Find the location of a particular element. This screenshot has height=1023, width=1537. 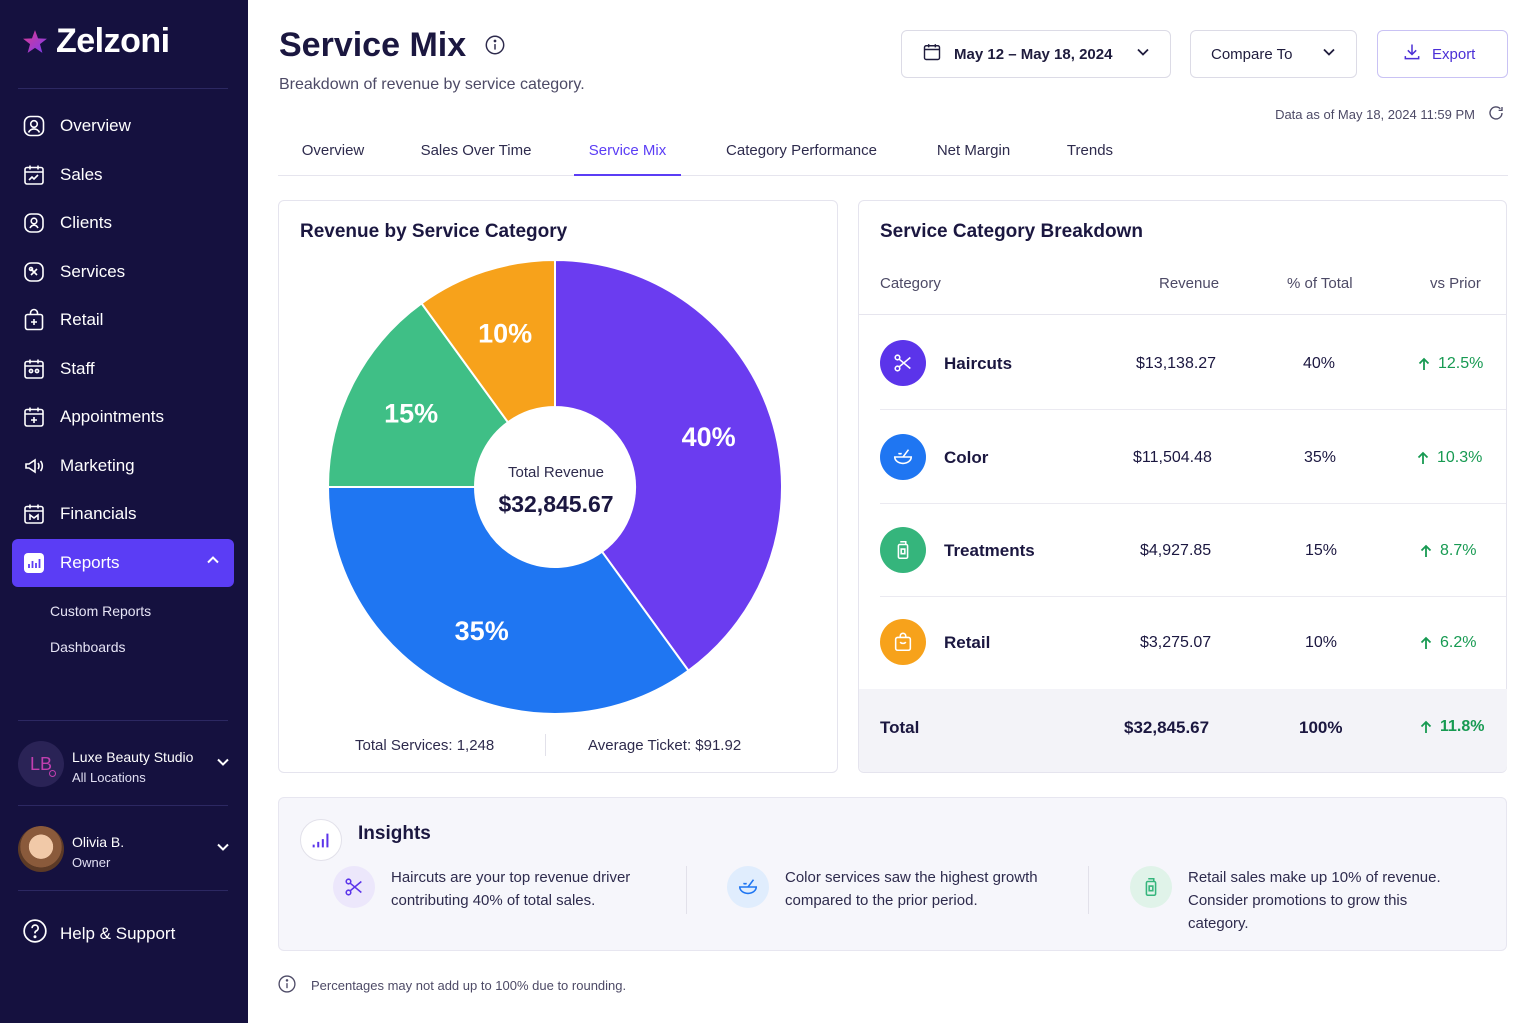

chevron-up-icon is located at coordinates (213, 562).